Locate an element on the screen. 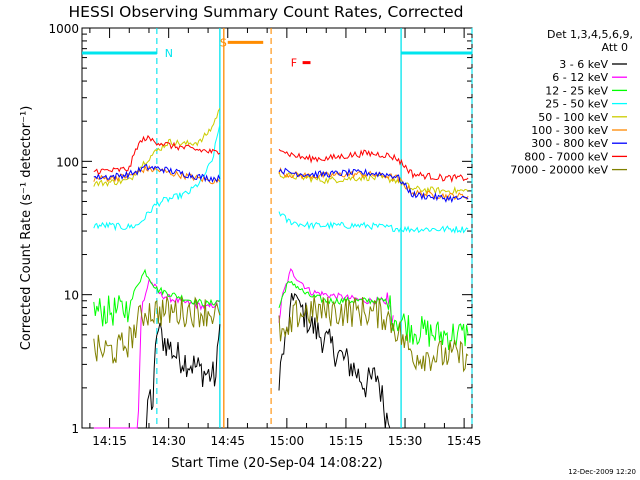 The width and height of the screenshot is (640, 480). y-tick-label: 100 is located at coordinates (67, 162).